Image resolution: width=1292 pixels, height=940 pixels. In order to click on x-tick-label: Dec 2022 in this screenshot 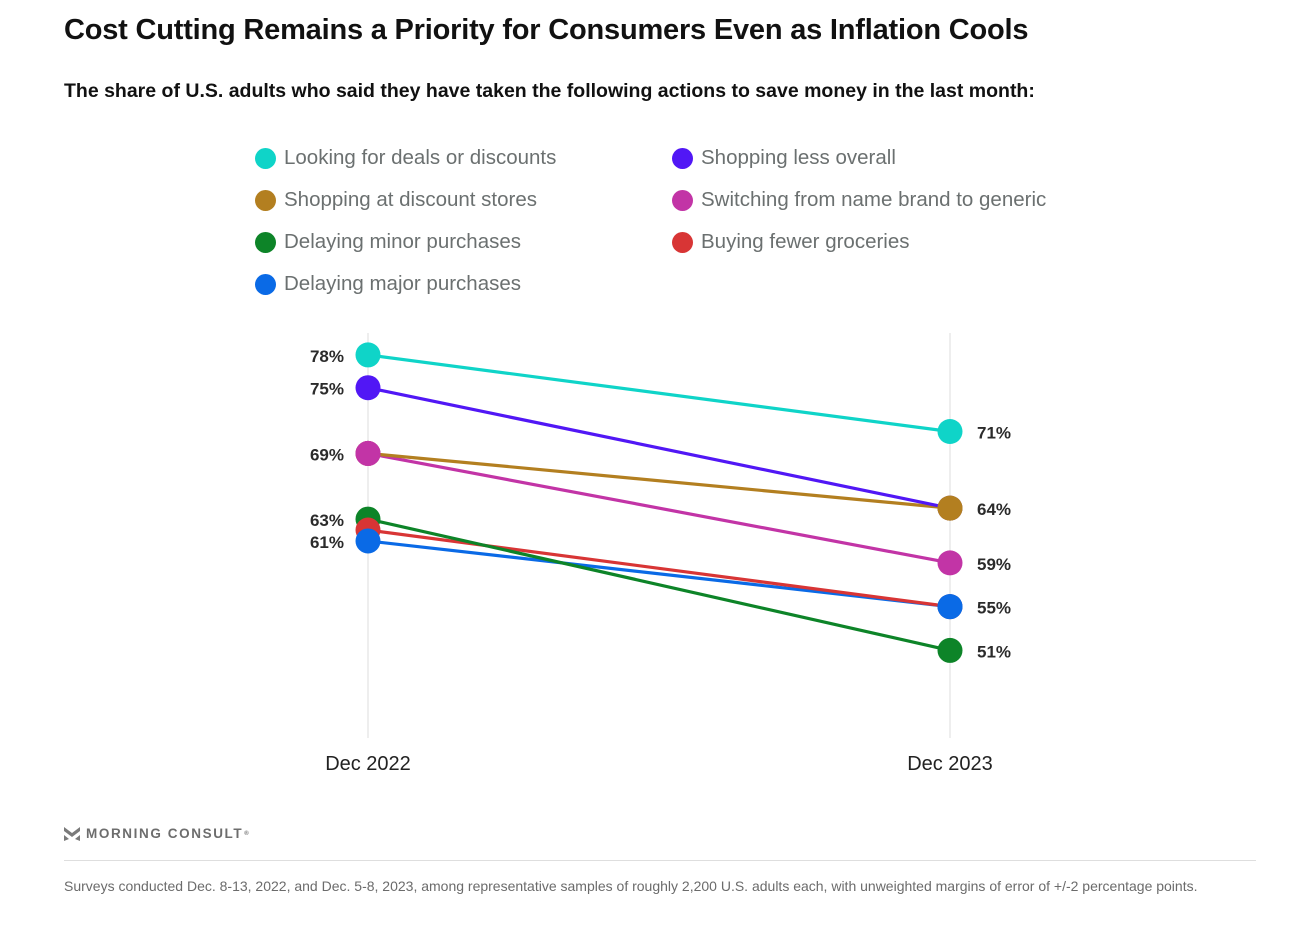, I will do `click(368, 764)`.